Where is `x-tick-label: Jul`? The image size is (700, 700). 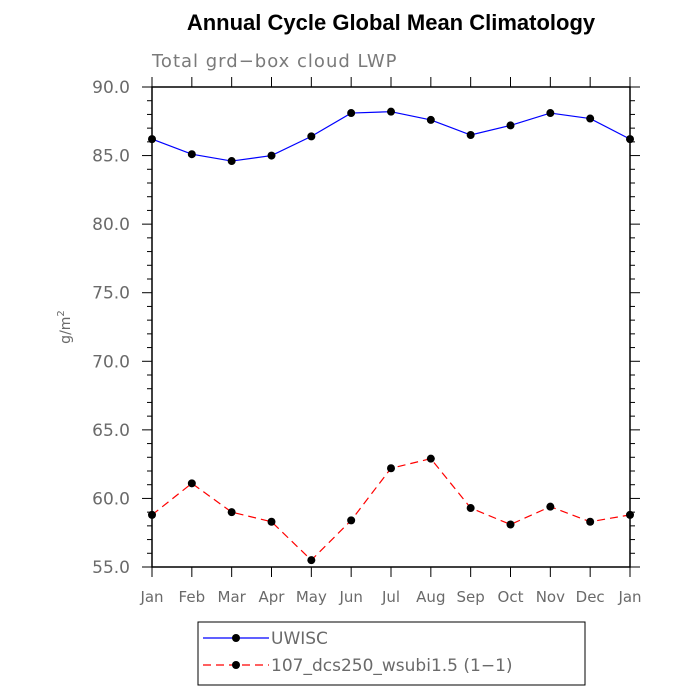 x-tick-label: Jul is located at coordinates (390, 597).